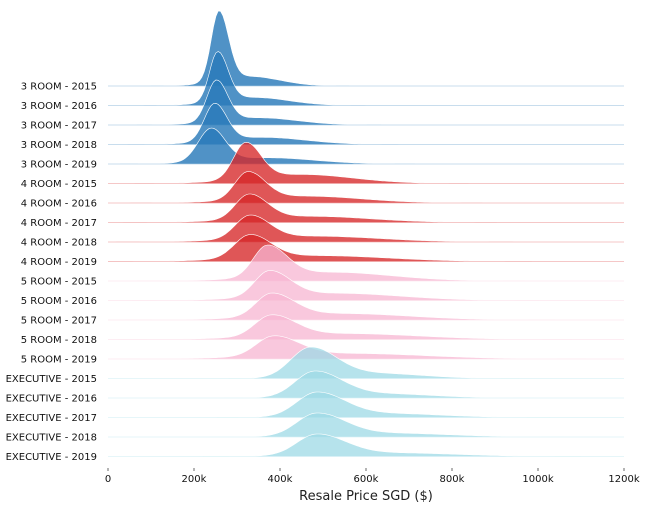  I want to click on x-tick-label: 600k, so click(366, 479).